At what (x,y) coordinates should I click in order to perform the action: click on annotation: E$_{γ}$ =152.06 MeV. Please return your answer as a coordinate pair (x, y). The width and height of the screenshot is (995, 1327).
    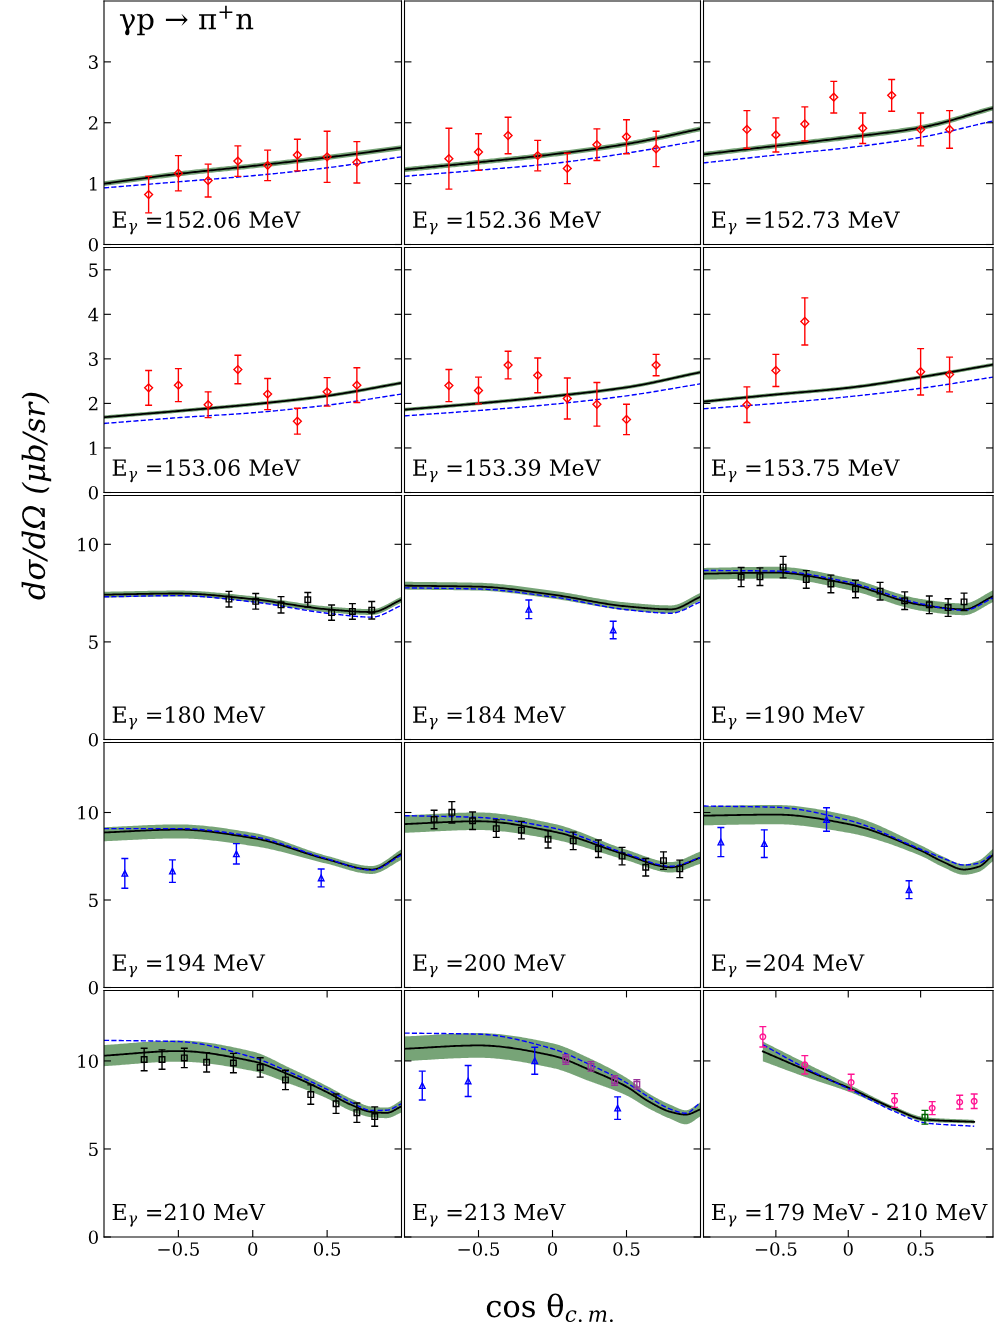
    Looking at the image, I should click on (206, 223).